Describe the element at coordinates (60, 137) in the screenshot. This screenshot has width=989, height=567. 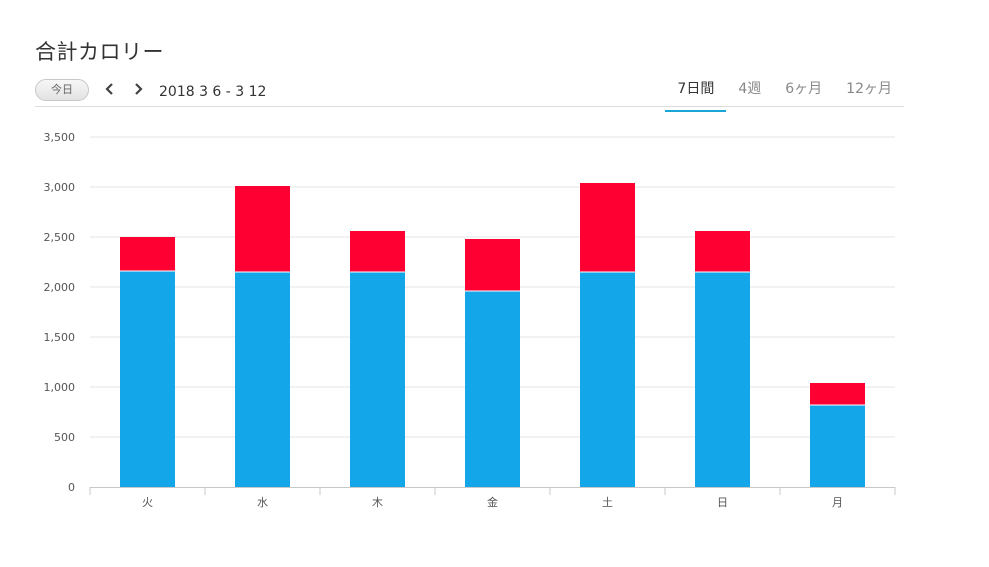
I see `y-tick-label: 3,500` at that location.